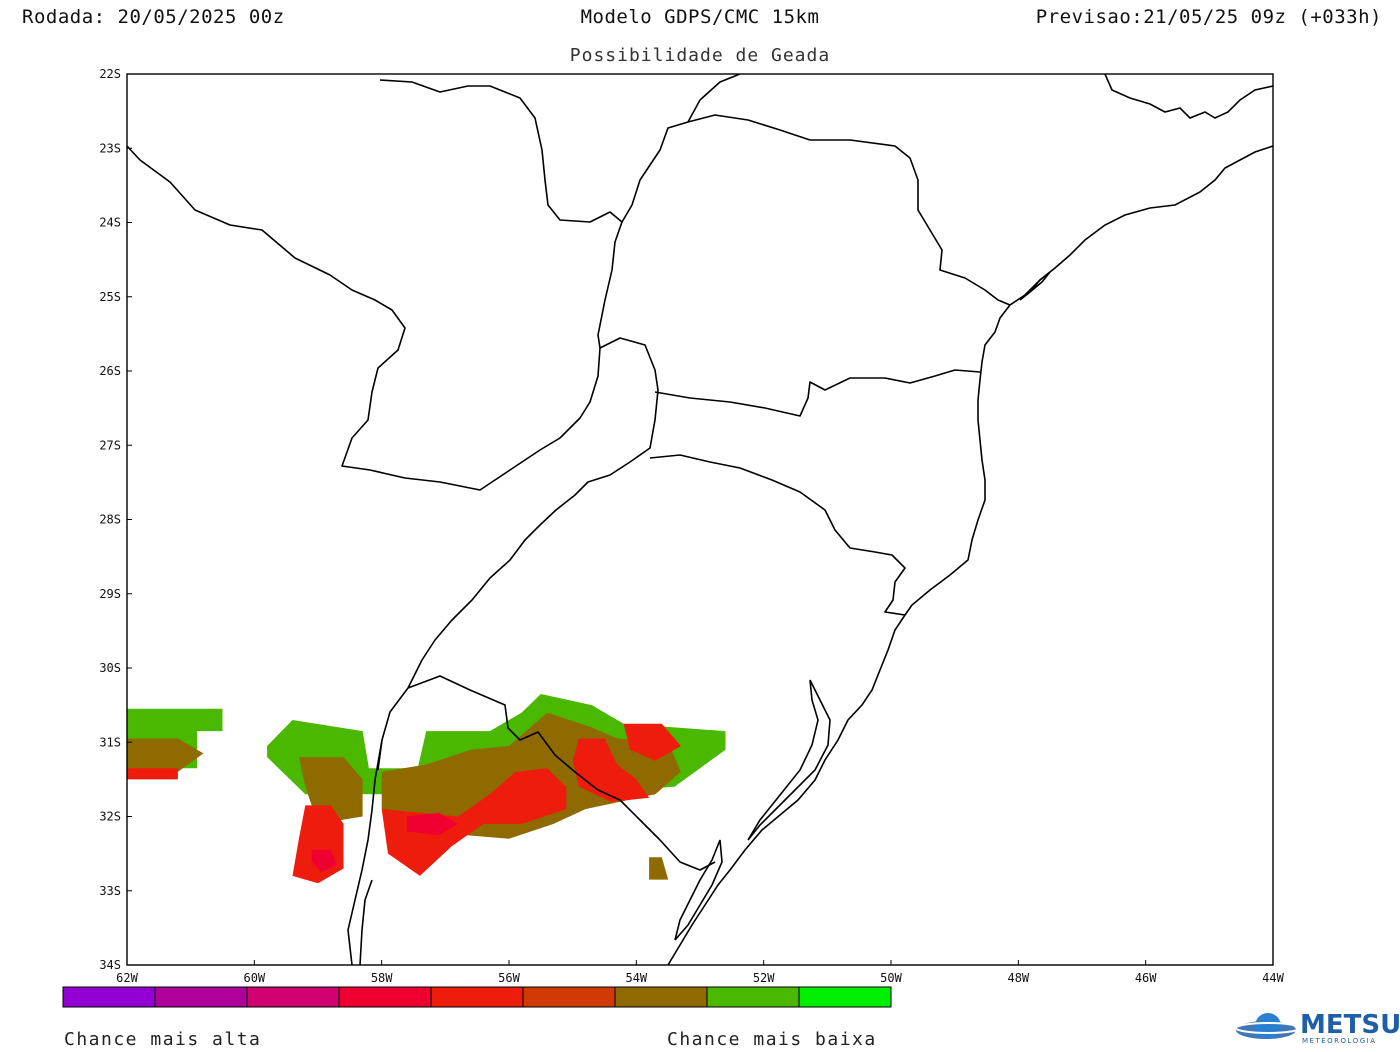  I want to click on lat-tick-label: 29S, so click(110, 594).